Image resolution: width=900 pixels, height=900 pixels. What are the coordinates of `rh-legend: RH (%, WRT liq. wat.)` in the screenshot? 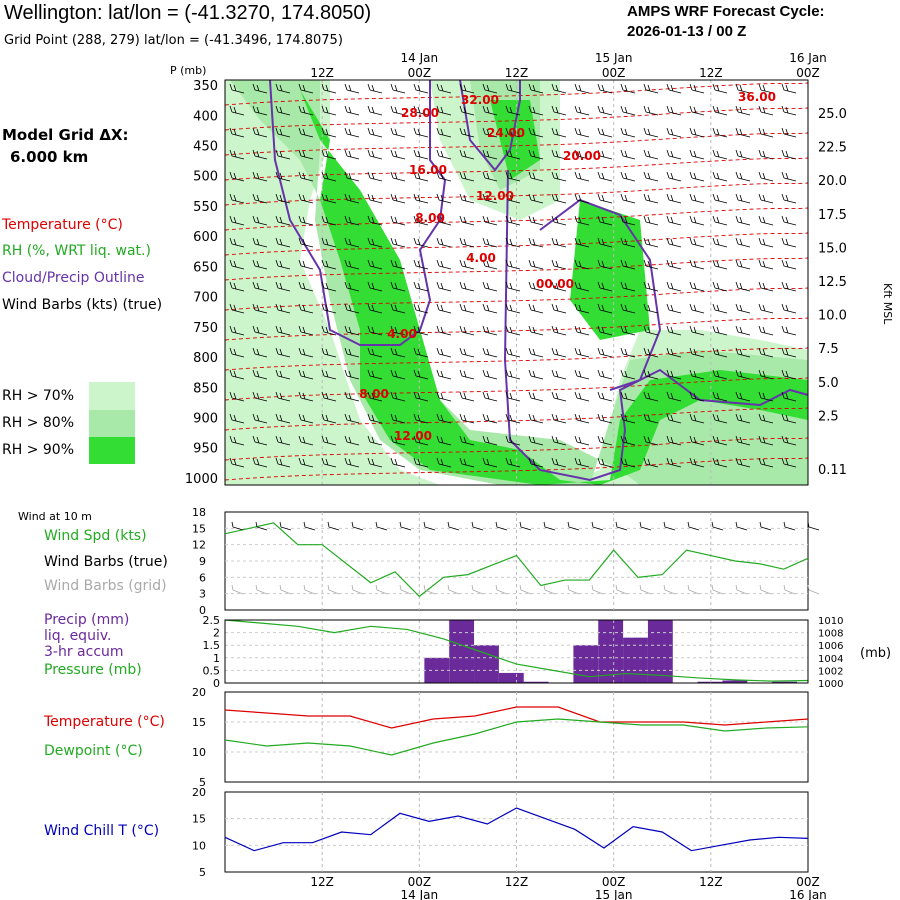 It's located at (76, 251).